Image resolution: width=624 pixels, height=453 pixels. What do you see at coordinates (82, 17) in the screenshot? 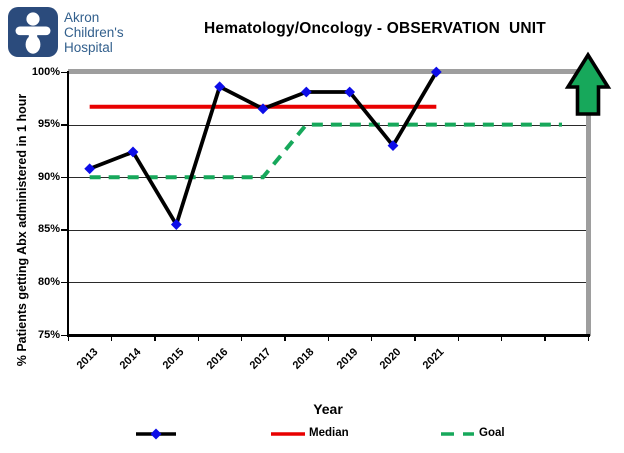
I see `logo-line-1: Akron` at bounding box center [82, 17].